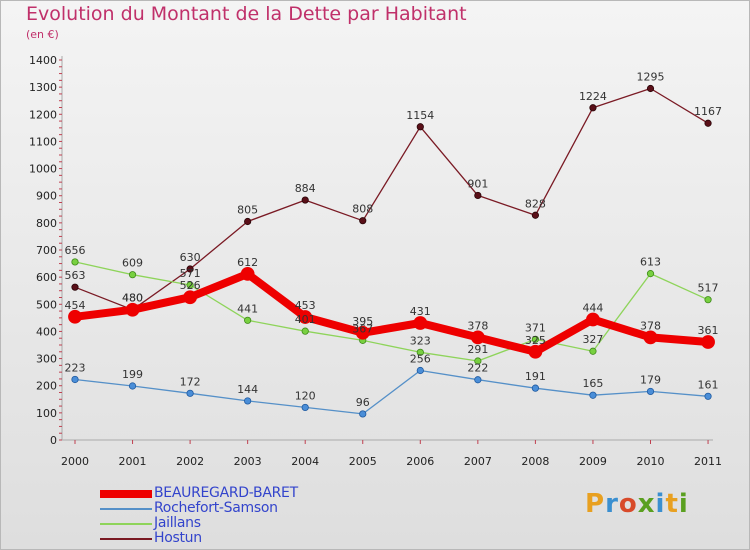 The height and width of the screenshot is (550, 750). Describe the element at coordinates (75, 250) in the screenshot. I see `data-label-jaillans: 656` at that location.